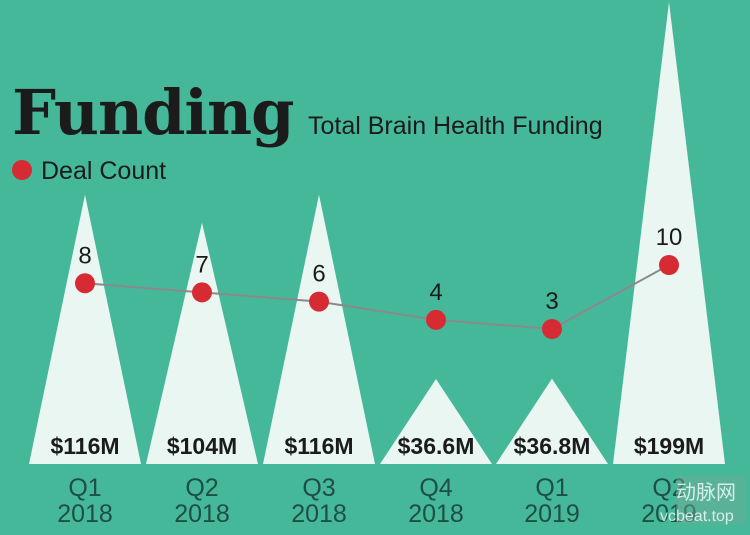 This screenshot has width=750, height=535. Describe the element at coordinates (552, 446) in the screenshot. I see `funding-value-label-4: $36.8M` at that location.